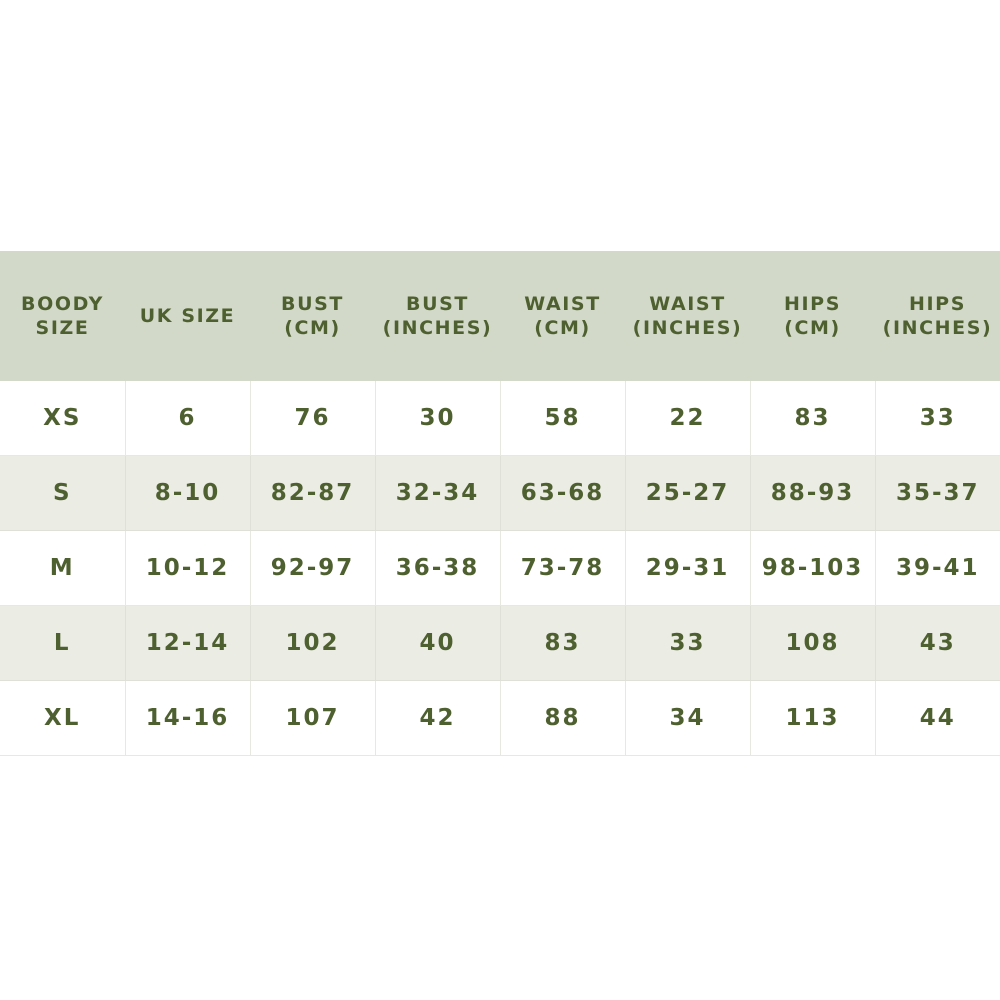  What do you see at coordinates (687, 315) in the screenshot?
I see `column-header-waist-inches: WAIST (INCHES)` at bounding box center [687, 315].